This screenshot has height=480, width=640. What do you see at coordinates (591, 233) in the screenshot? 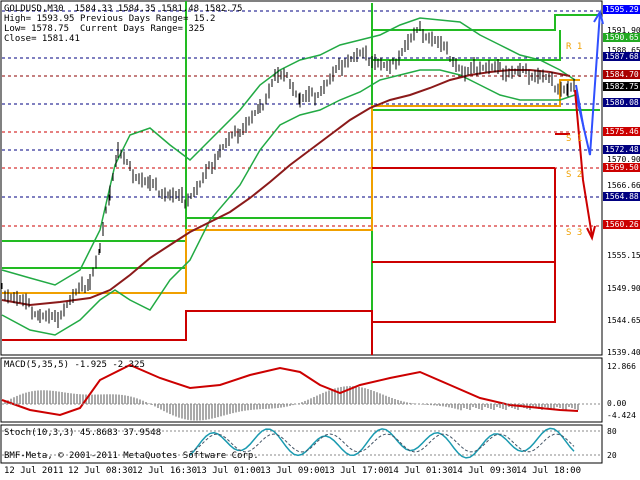
I see `arrow-head-down` at bounding box center [591, 233].